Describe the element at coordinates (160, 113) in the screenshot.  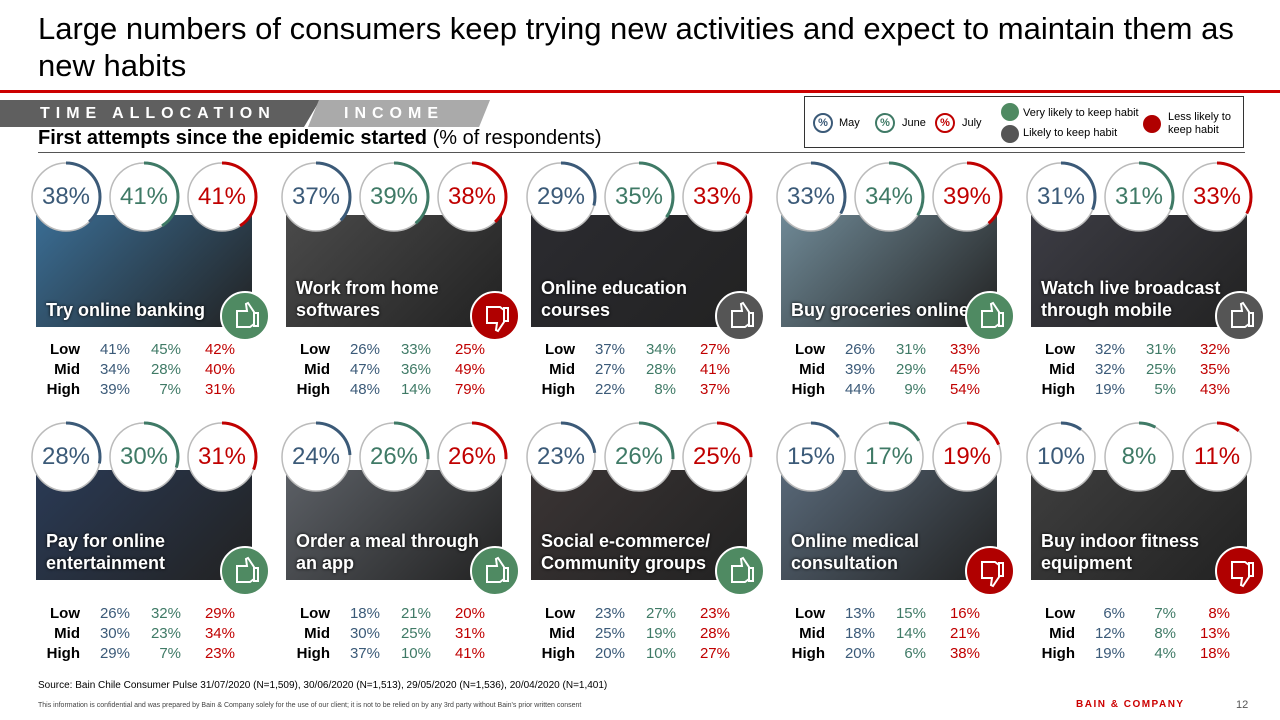
I see `tab-time-allocation: TIME ALLOCATION` at that location.